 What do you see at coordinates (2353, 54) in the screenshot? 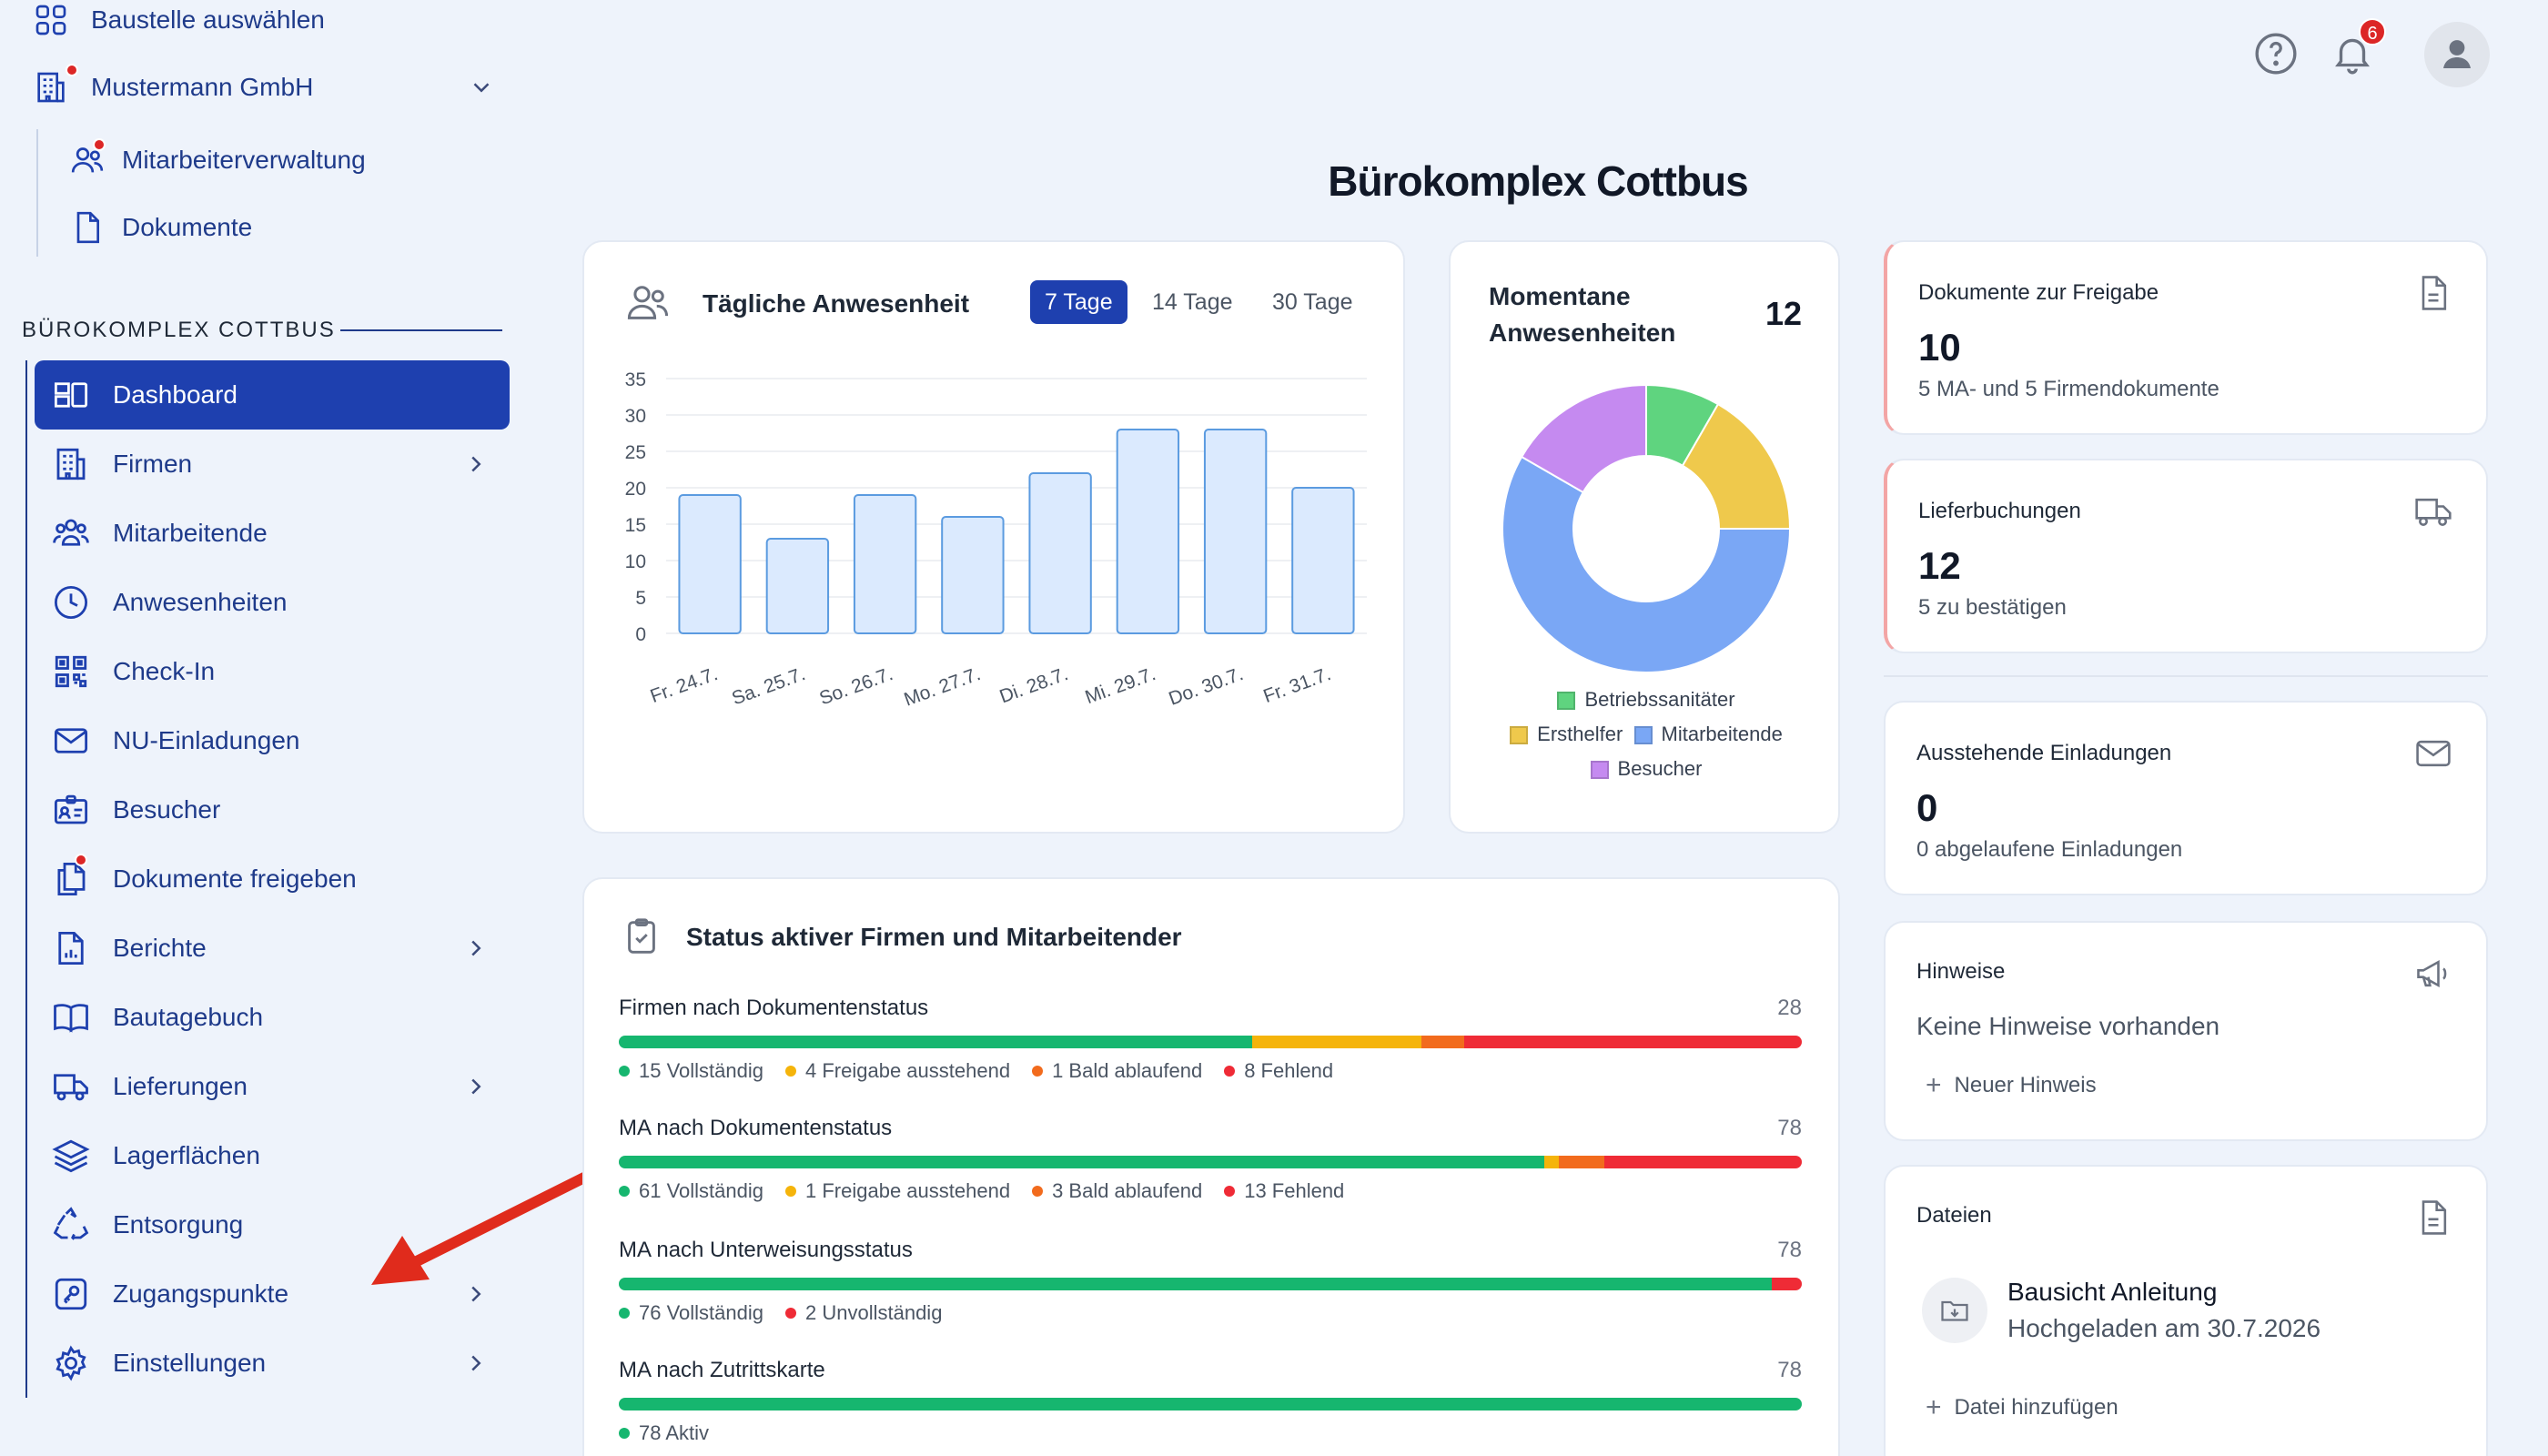
I see `bell-icon` at bounding box center [2353, 54].